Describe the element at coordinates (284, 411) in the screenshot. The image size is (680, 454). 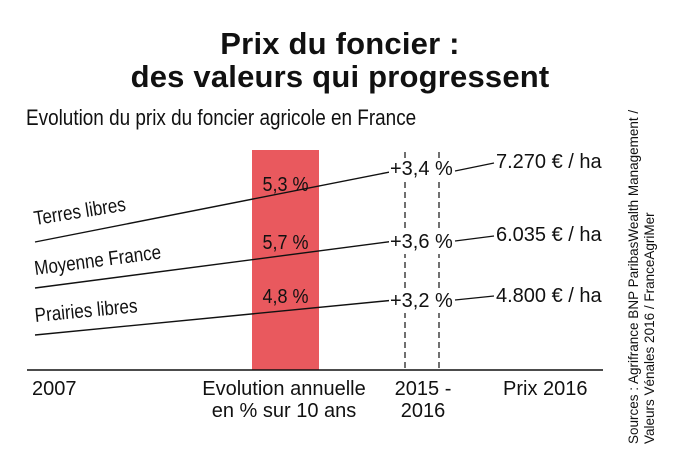
I see `x-label-annual-line2: en % sur 10 ans` at that location.